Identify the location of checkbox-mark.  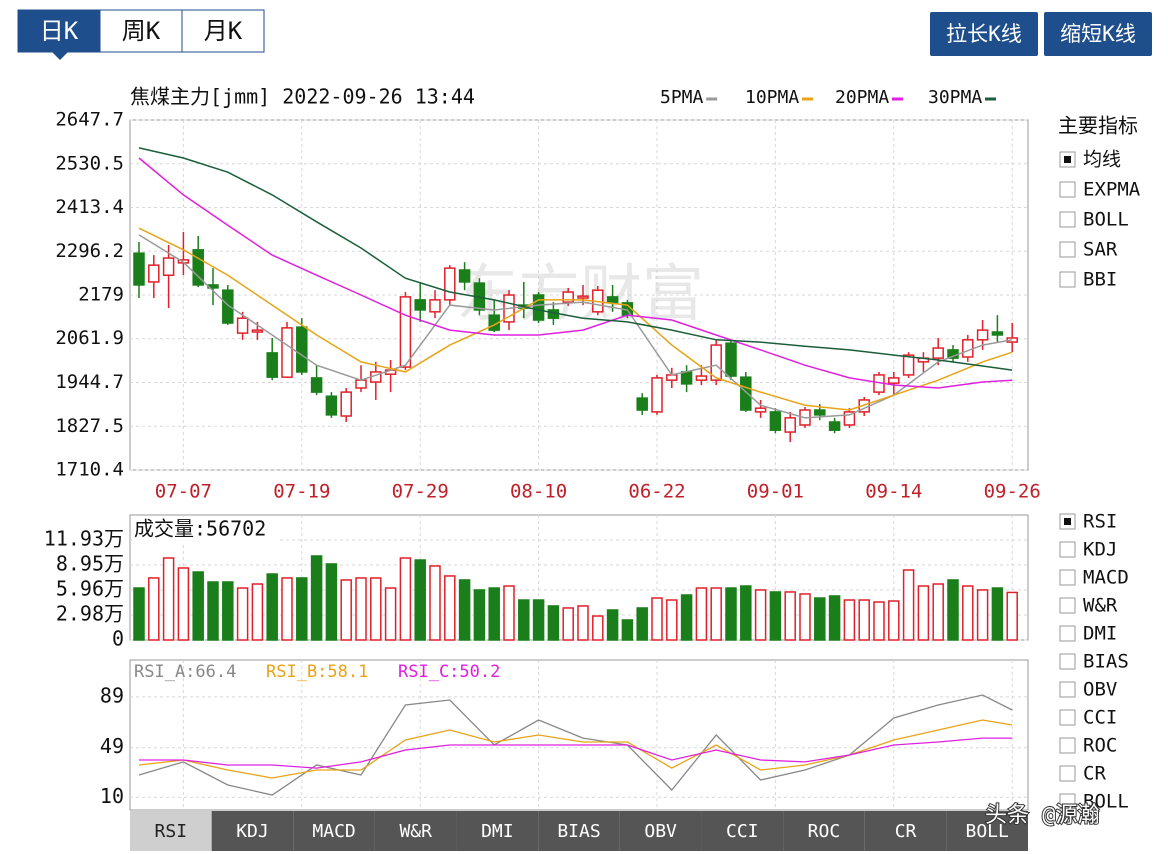
(1067, 159).